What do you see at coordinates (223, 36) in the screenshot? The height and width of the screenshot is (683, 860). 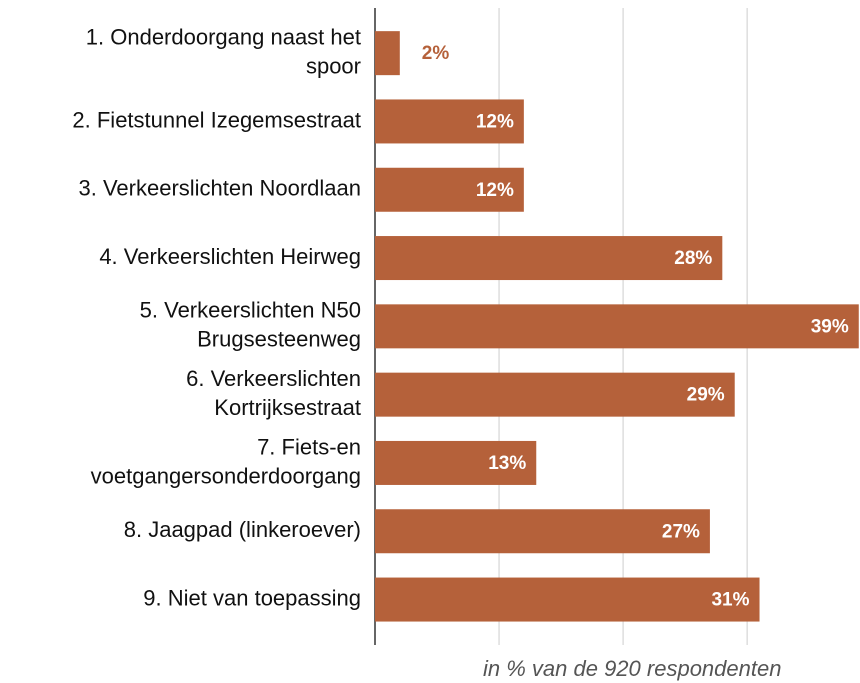 I see `category-label: 1. Onderdoorgang naast het` at bounding box center [223, 36].